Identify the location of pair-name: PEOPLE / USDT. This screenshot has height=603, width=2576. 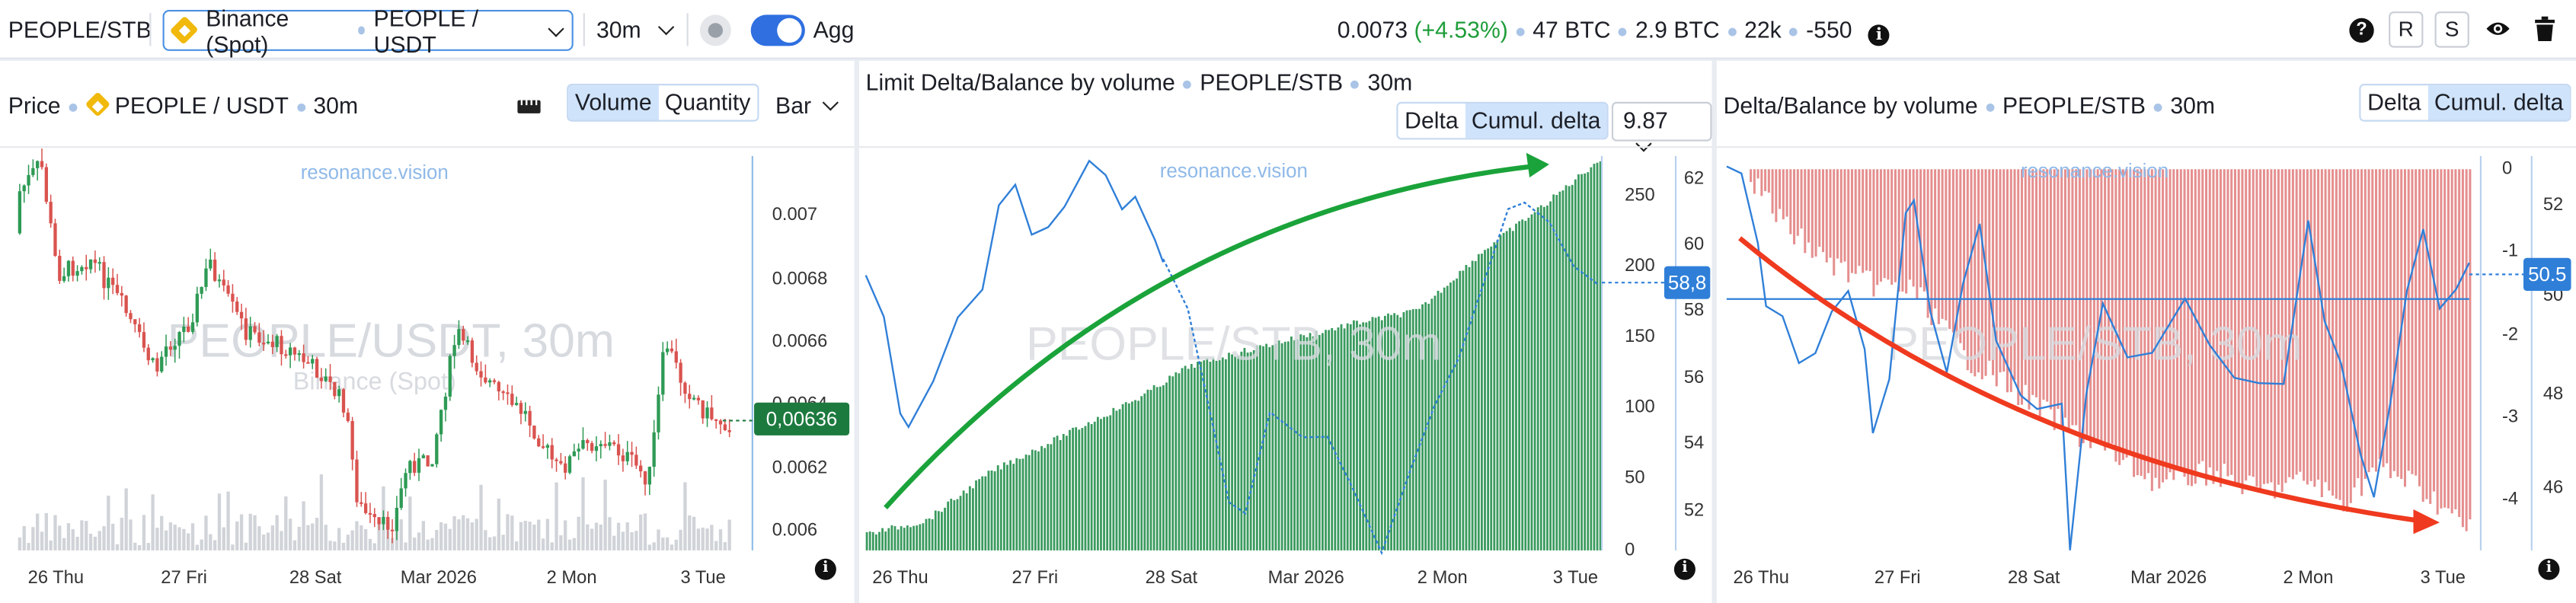
(426, 30).